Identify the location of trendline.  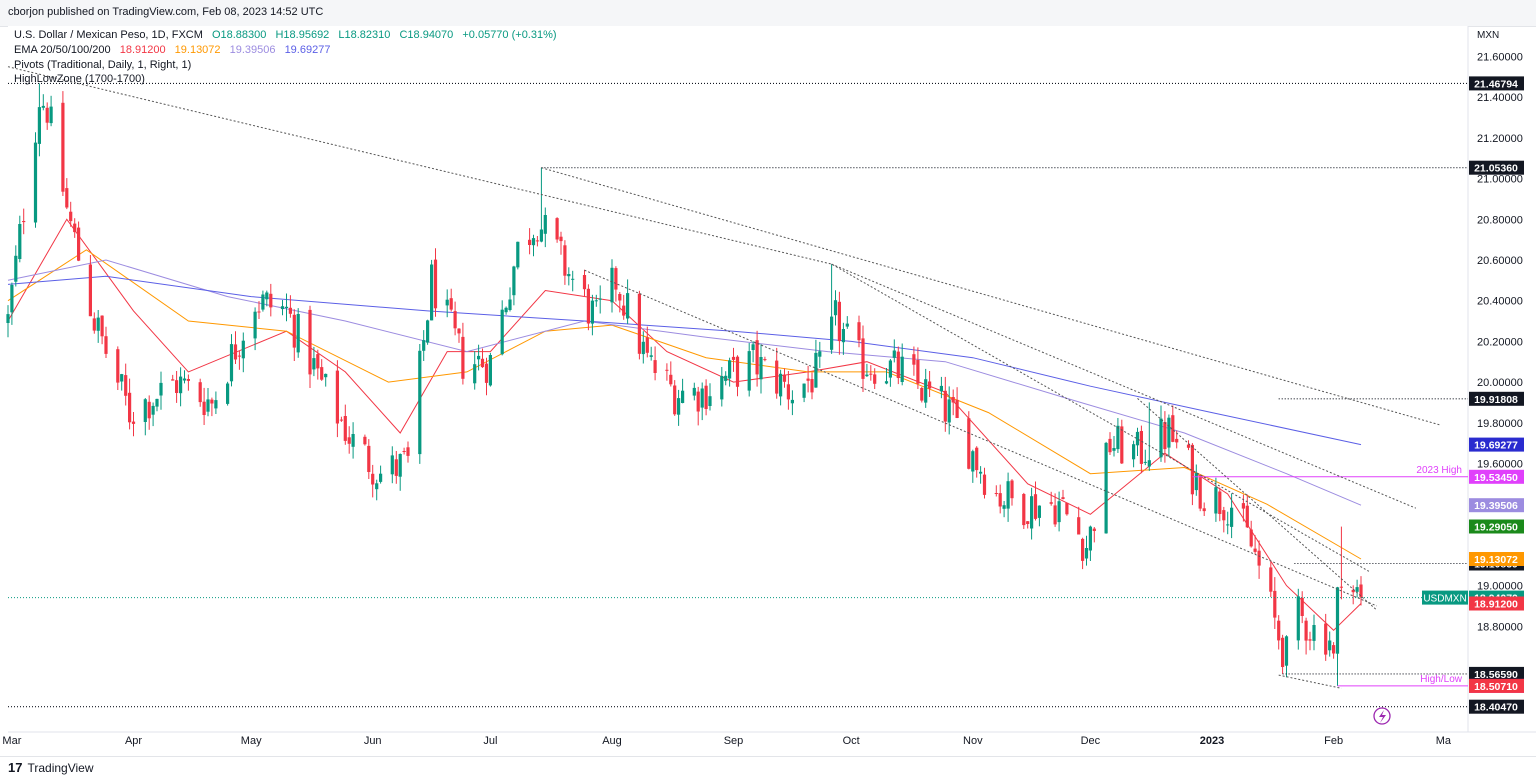
(1310, 681).